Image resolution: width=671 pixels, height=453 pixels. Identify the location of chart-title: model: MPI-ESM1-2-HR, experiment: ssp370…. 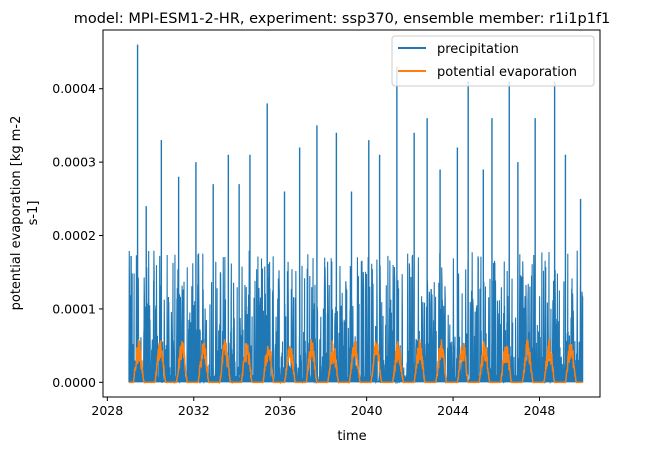
(342, 19).